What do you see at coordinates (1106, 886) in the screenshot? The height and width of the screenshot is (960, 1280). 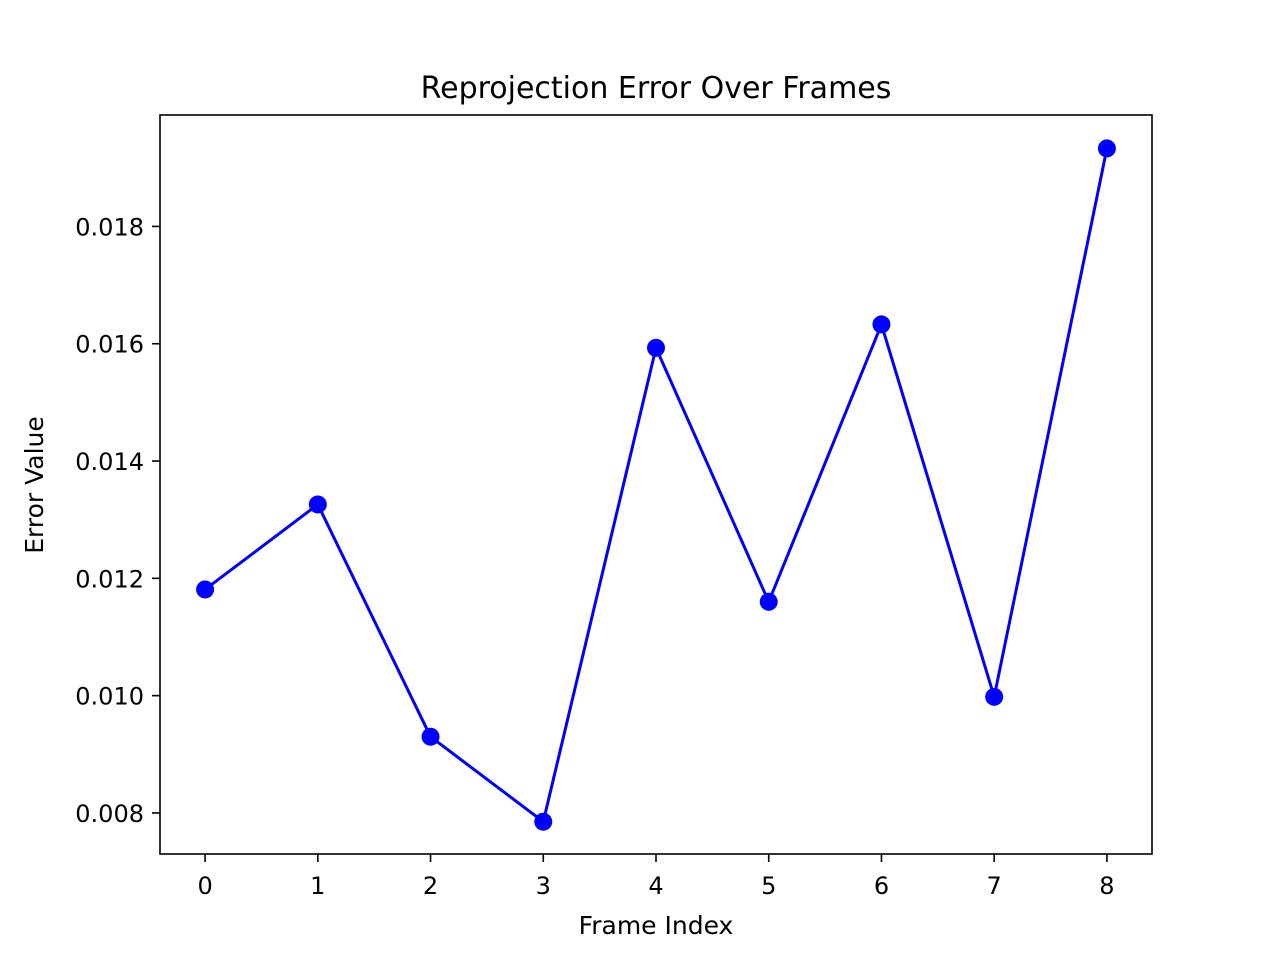 I see `x-tick-label: 8` at bounding box center [1106, 886].